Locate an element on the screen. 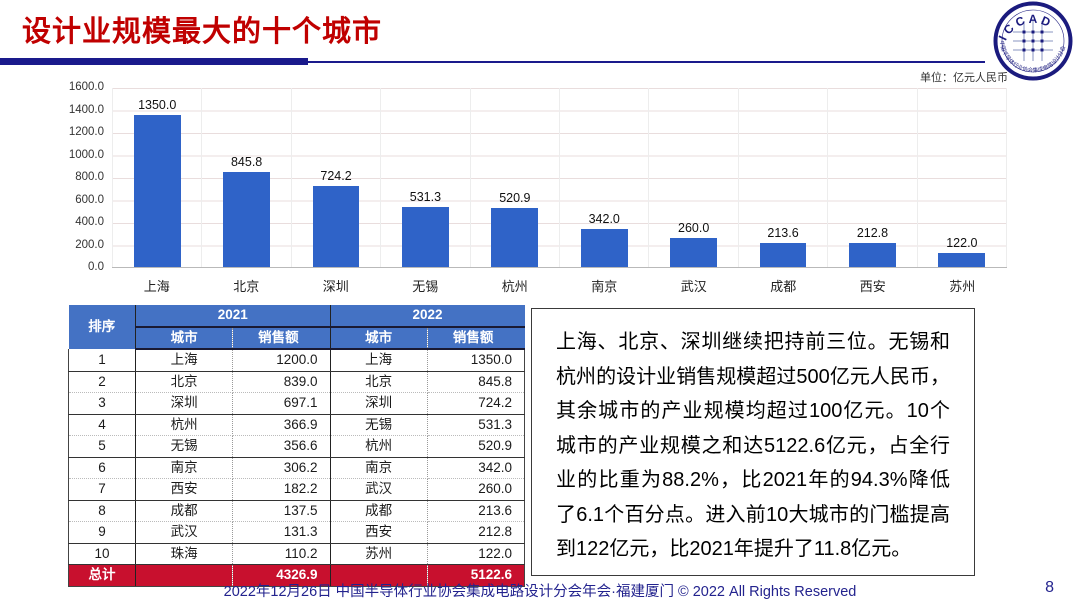 The width and height of the screenshot is (1080, 607). bar-value-label: 1350.0 is located at coordinates (157, 105).